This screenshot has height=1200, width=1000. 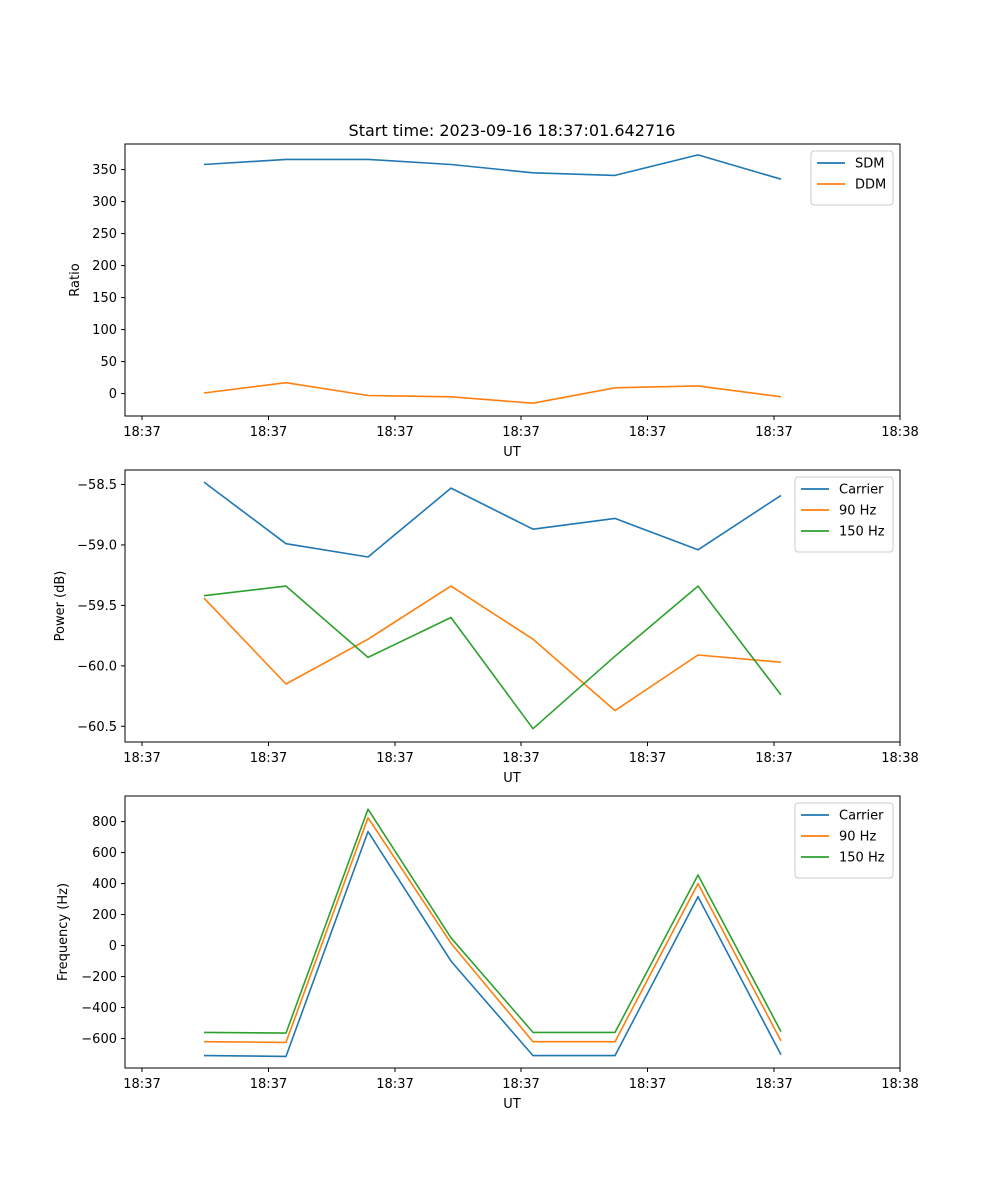 What do you see at coordinates (97, 666) in the screenshot?
I see `y-tick-label: −60.0` at bounding box center [97, 666].